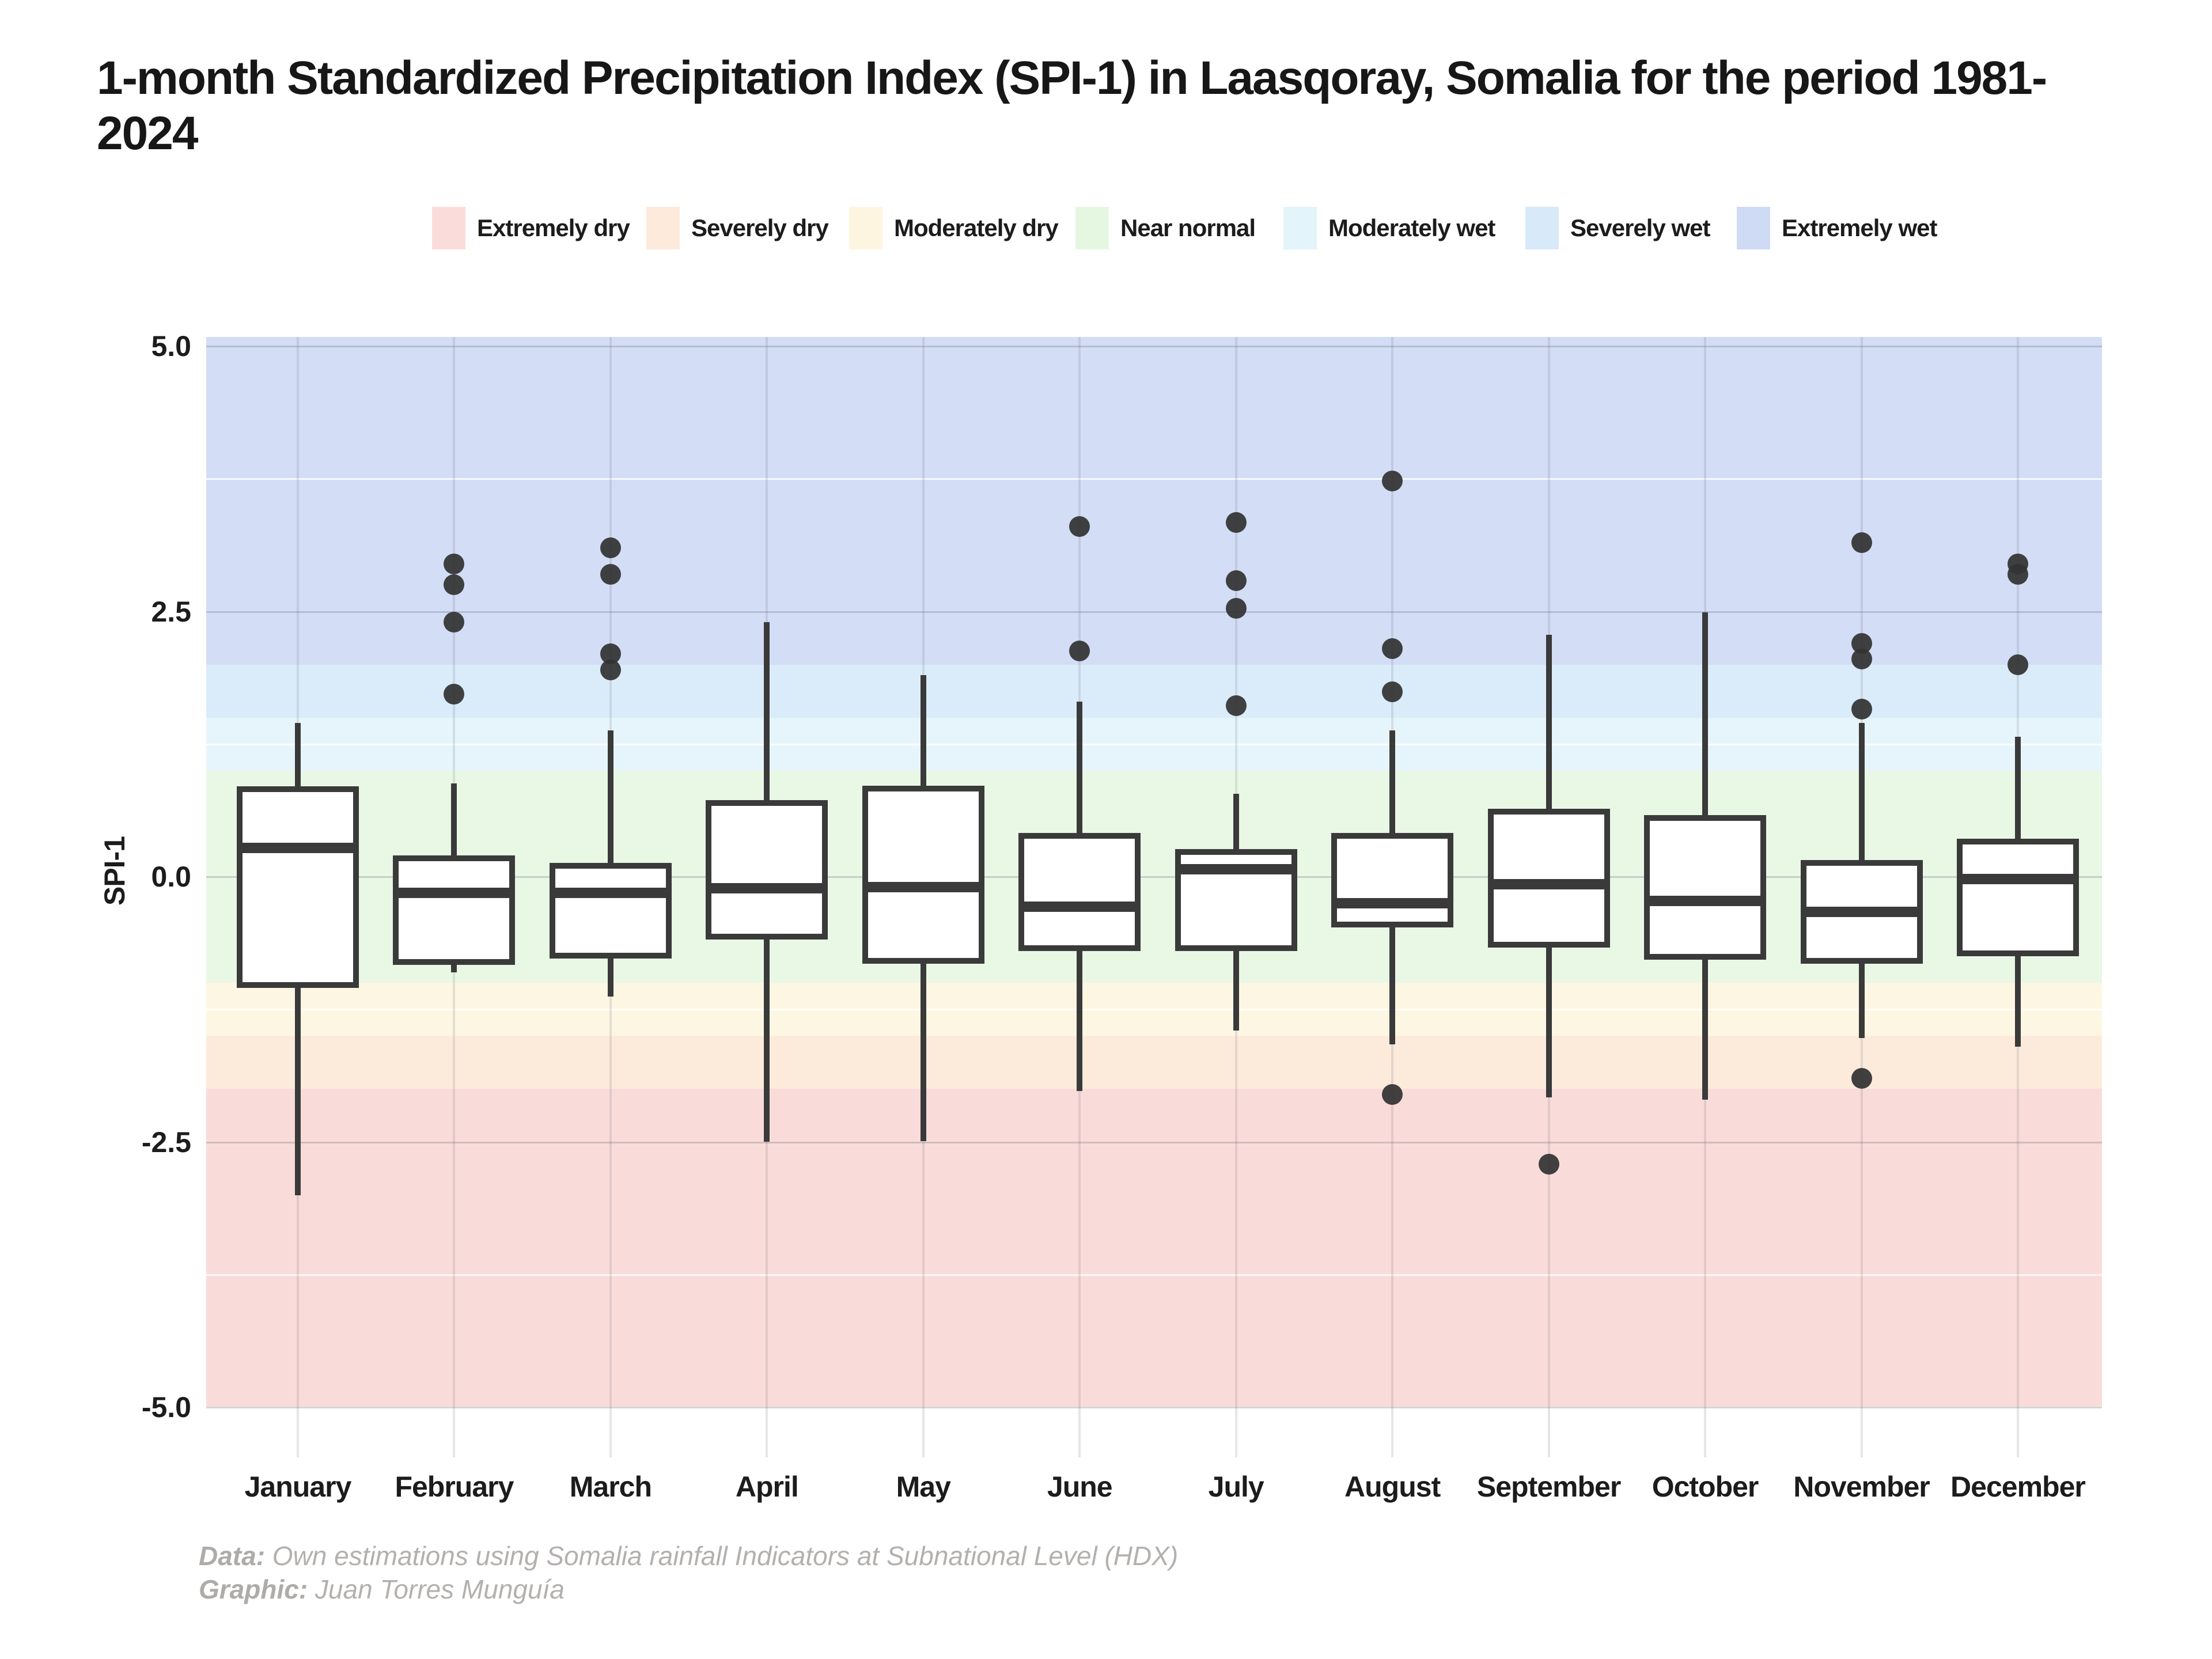  I want to click on x-tick-label-july: July, so click(1236, 1487).